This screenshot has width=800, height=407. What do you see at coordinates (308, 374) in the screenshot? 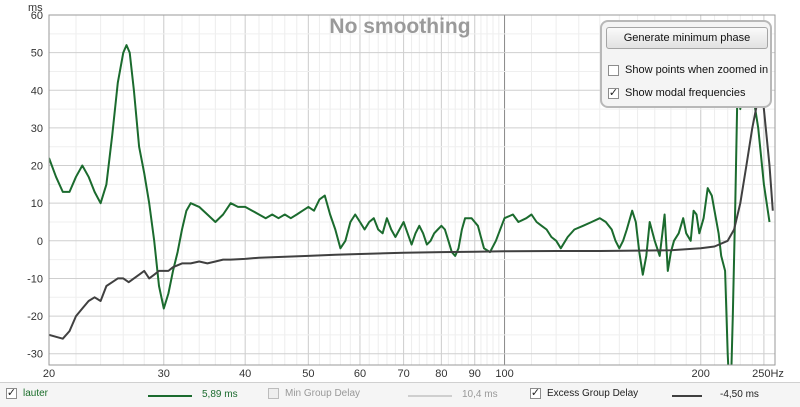
I see `x-tick-label: 50` at bounding box center [308, 374].